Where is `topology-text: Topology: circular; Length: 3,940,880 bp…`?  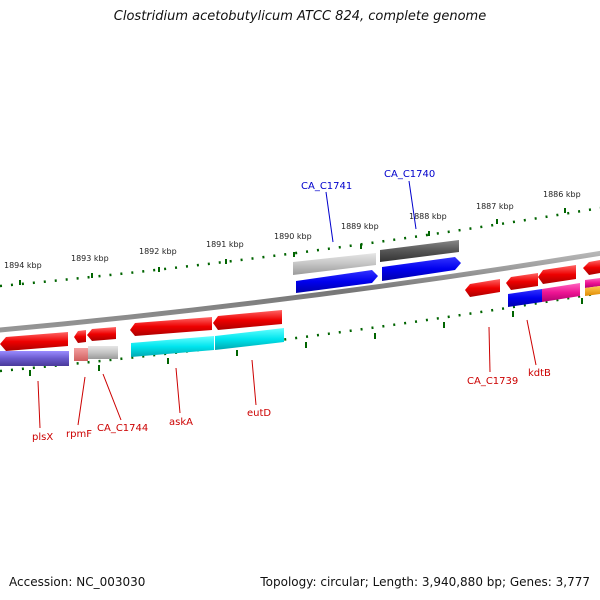
topology-text: Topology: circular; Length: 3,940,880 bp… is located at coordinates (425, 582).